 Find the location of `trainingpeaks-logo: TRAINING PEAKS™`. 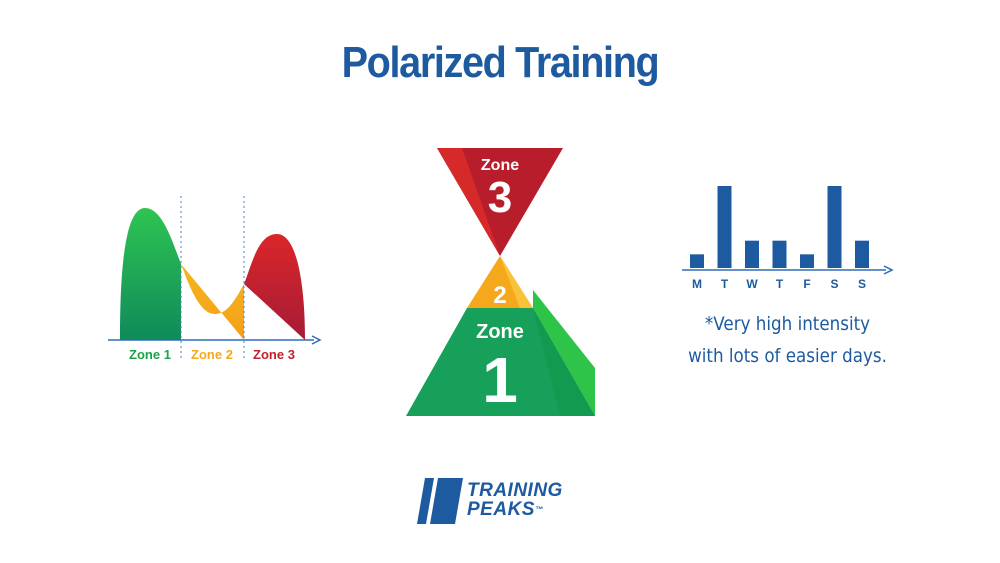

trainingpeaks-logo: TRAINING PEAKS™ is located at coordinates (507, 501).